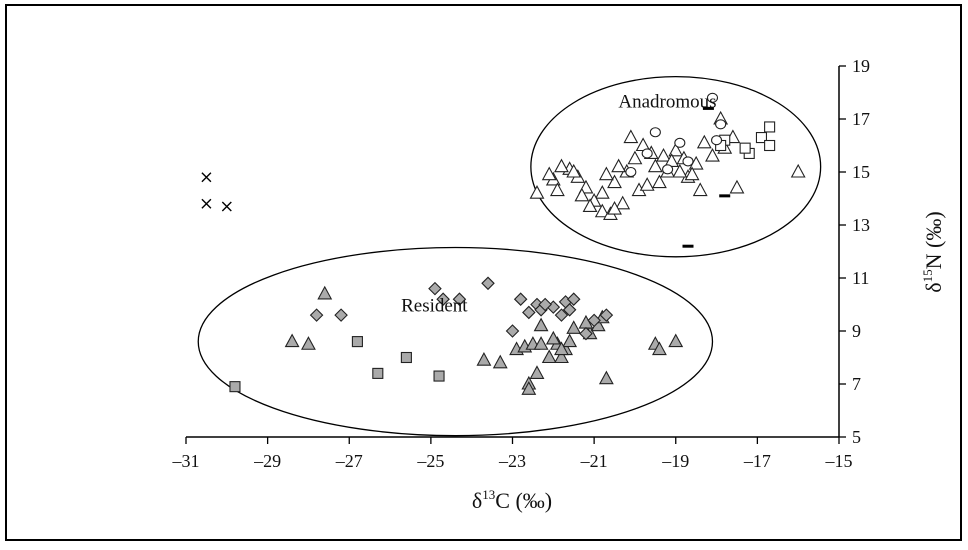 Image resolution: width=968 pixels, height=550 pixels. Describe the element at coordinates (856, 384) in the screenshot. I see `y-tick-label: 7` at that location.